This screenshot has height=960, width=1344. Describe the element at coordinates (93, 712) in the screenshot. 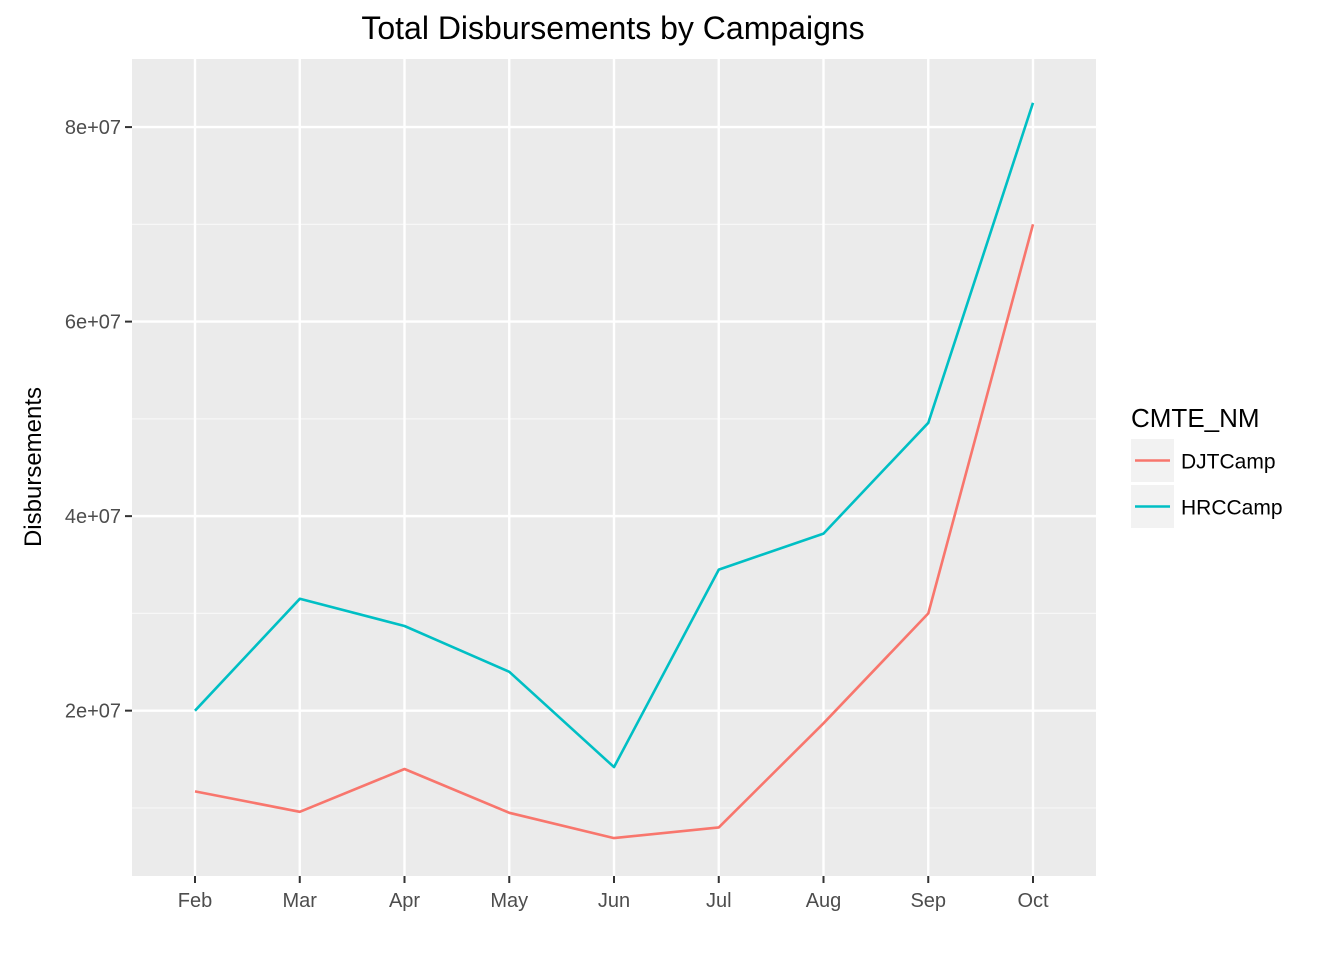

I see `y-tick-label: 2e+07` at that location.